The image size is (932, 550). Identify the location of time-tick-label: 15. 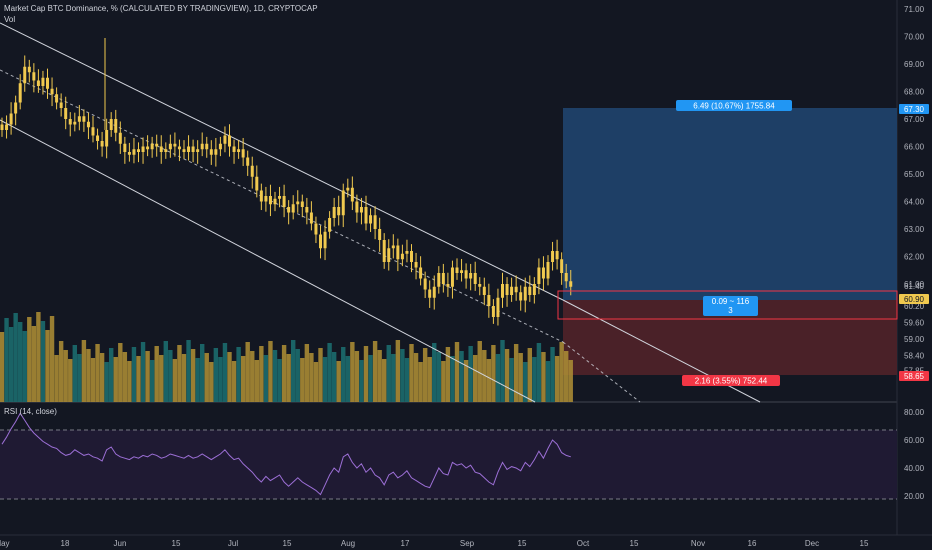
(634, 543).